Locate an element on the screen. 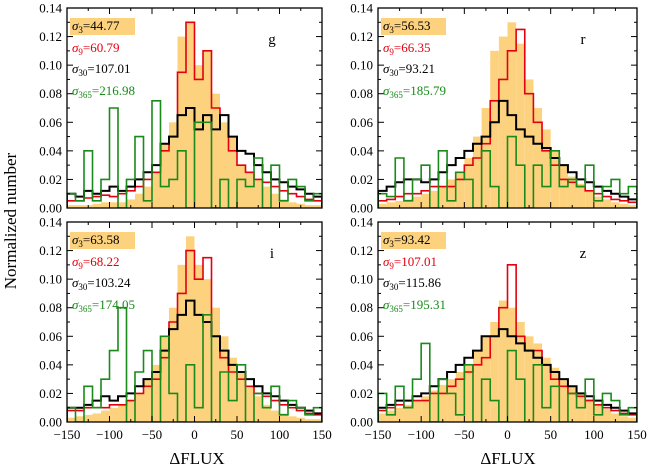 The height and width of the screenshot is (470, 655). legend-entry-sigma30: σ30=115.86 is located at coordinates (412, 283).